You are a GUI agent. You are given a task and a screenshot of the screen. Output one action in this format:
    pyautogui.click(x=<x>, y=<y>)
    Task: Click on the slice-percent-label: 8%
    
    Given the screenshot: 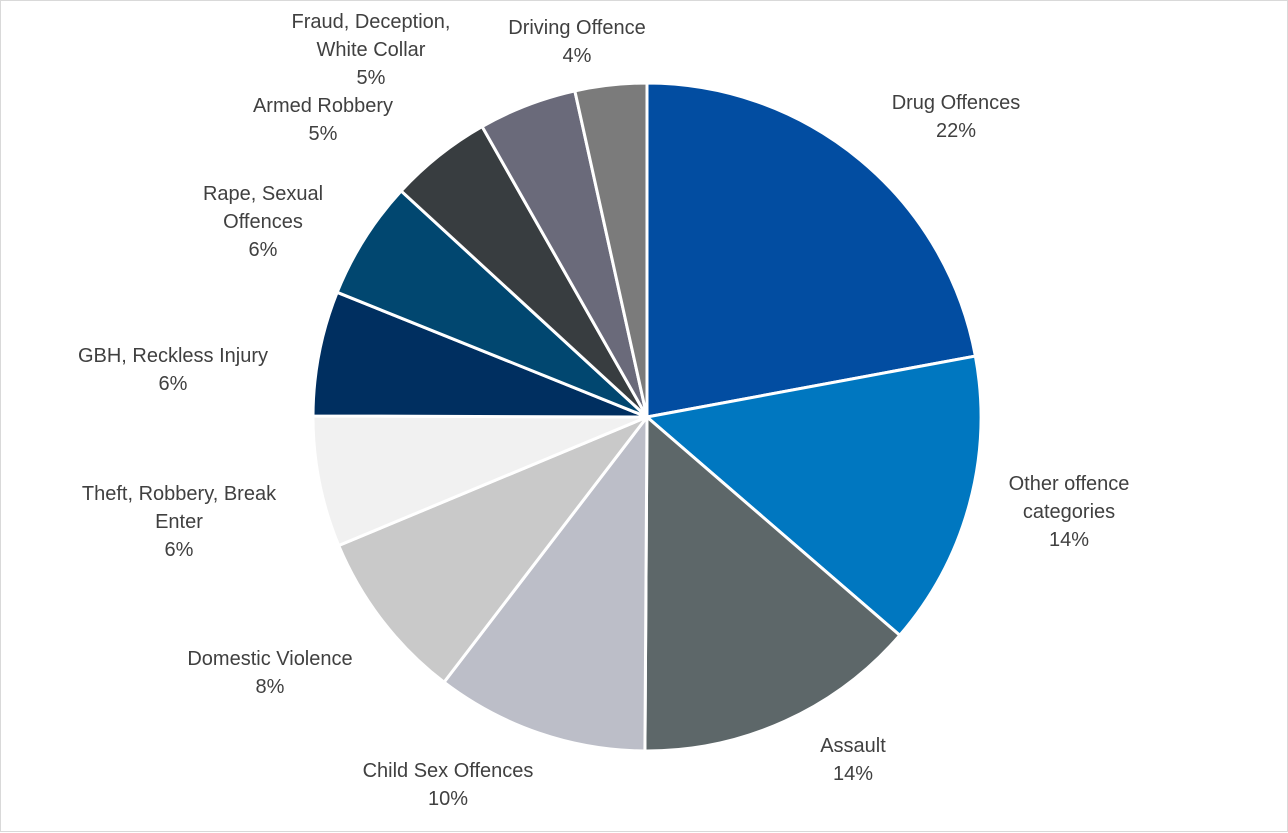 What is the action you would take?
    pyautogui.click(x=270, y=687)
    